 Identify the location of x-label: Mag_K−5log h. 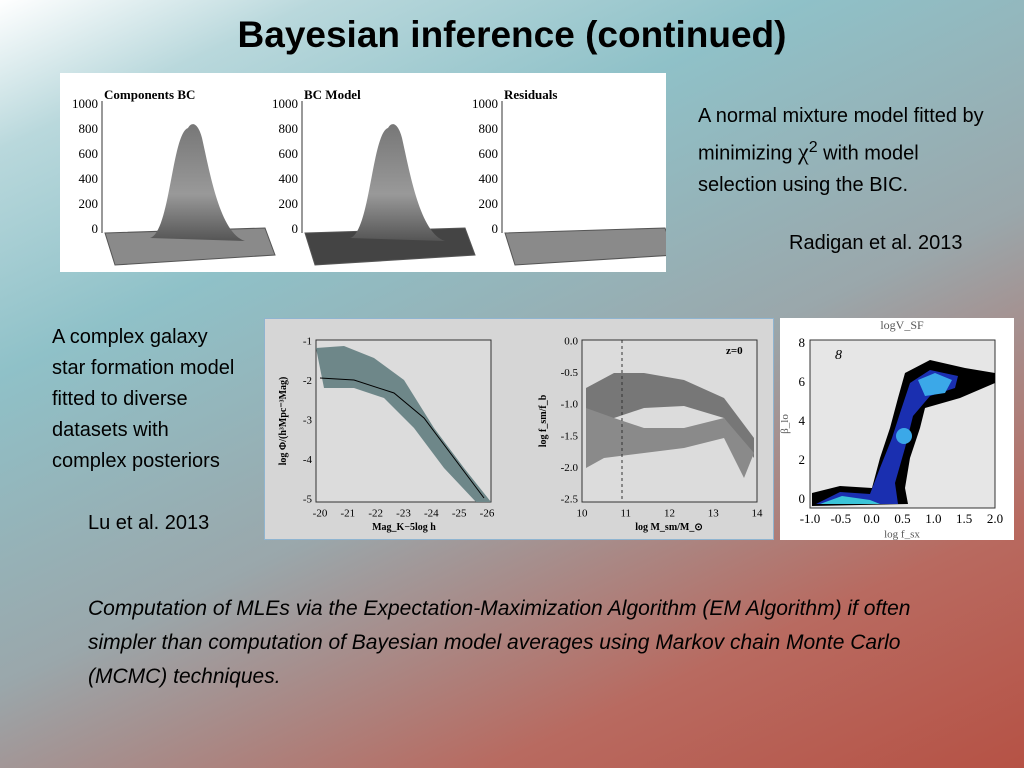
(404, 527).